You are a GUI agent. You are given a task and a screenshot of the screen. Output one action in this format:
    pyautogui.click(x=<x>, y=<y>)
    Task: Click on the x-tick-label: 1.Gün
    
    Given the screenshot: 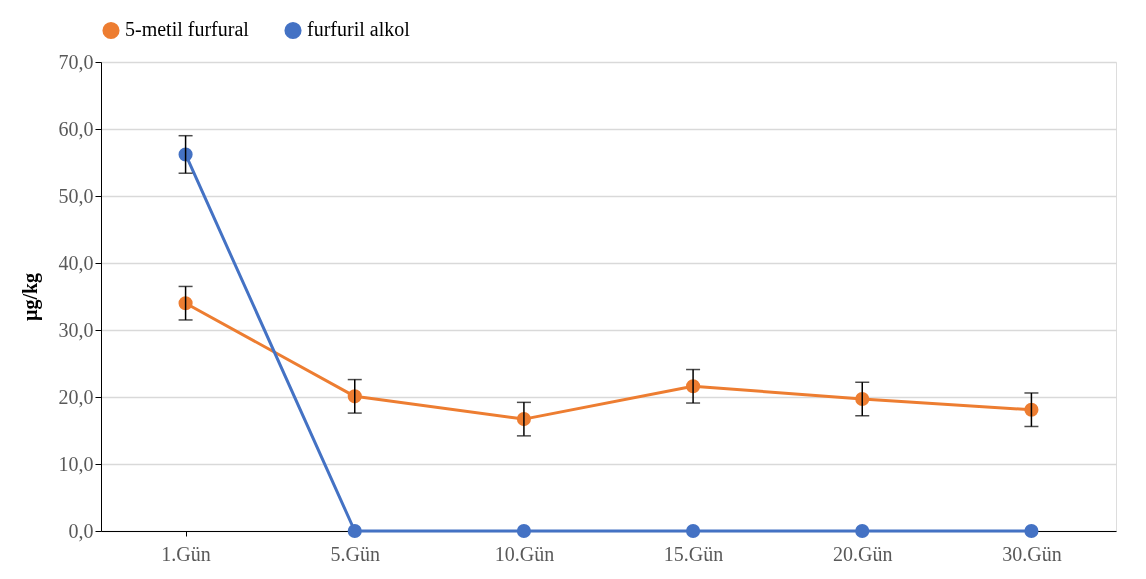 What is the action you would take?
    pyautogui.click(x=186, y=553)
    